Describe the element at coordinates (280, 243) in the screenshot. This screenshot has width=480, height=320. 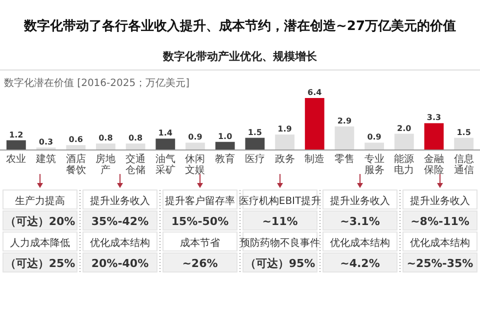
I see `text: 预防药物不良事件` at that location.